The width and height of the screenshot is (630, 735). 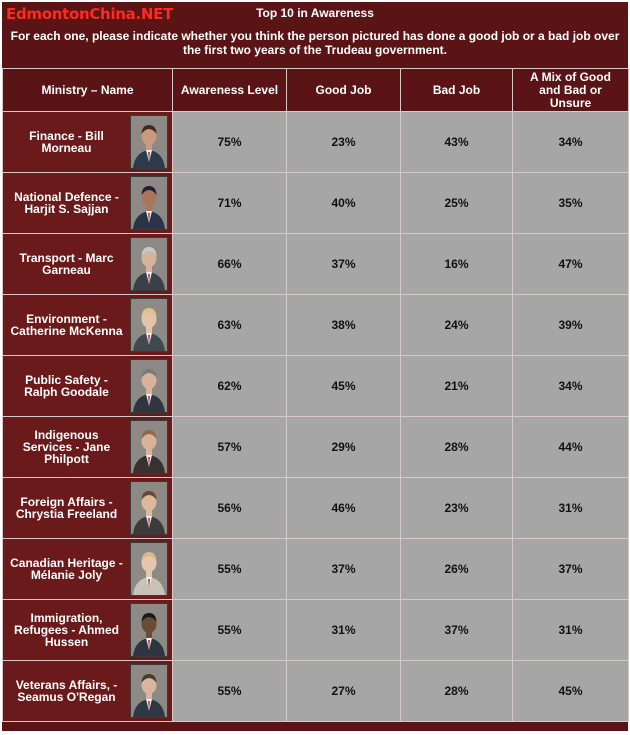 I want to click on bad-job-value: 16%, so click(x=456, y=264).